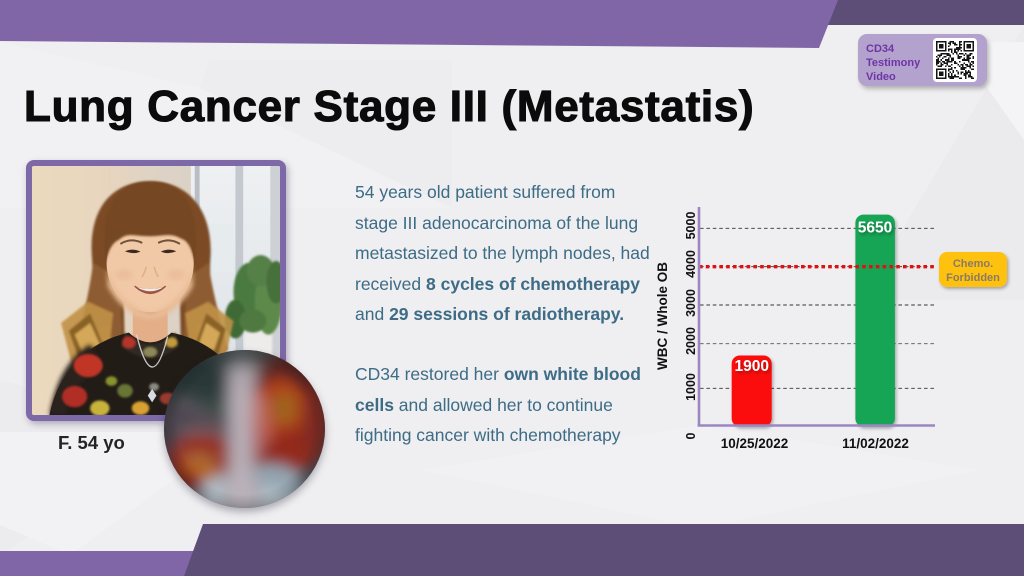 This screenshot has width=1024, height=576. I want to click on svg-text: 11/02/2022, so click(875, 443).